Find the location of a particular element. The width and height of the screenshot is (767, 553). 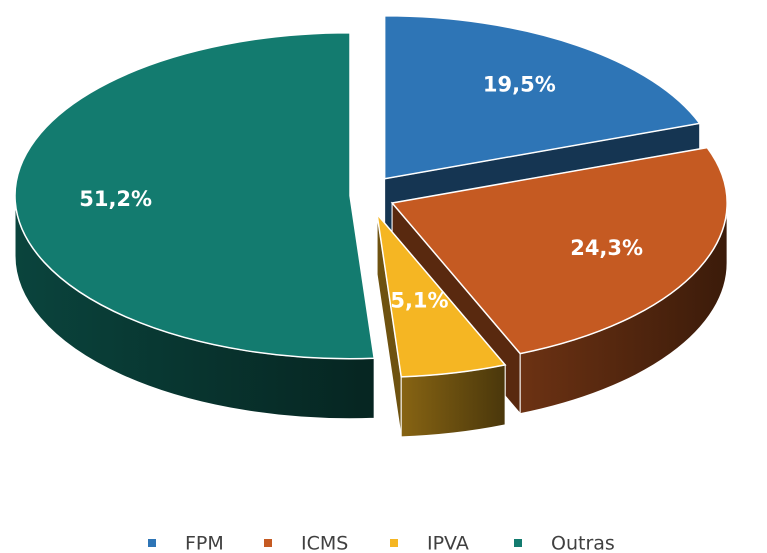

data-label: 24,3% is located at coordinates (606, 248).